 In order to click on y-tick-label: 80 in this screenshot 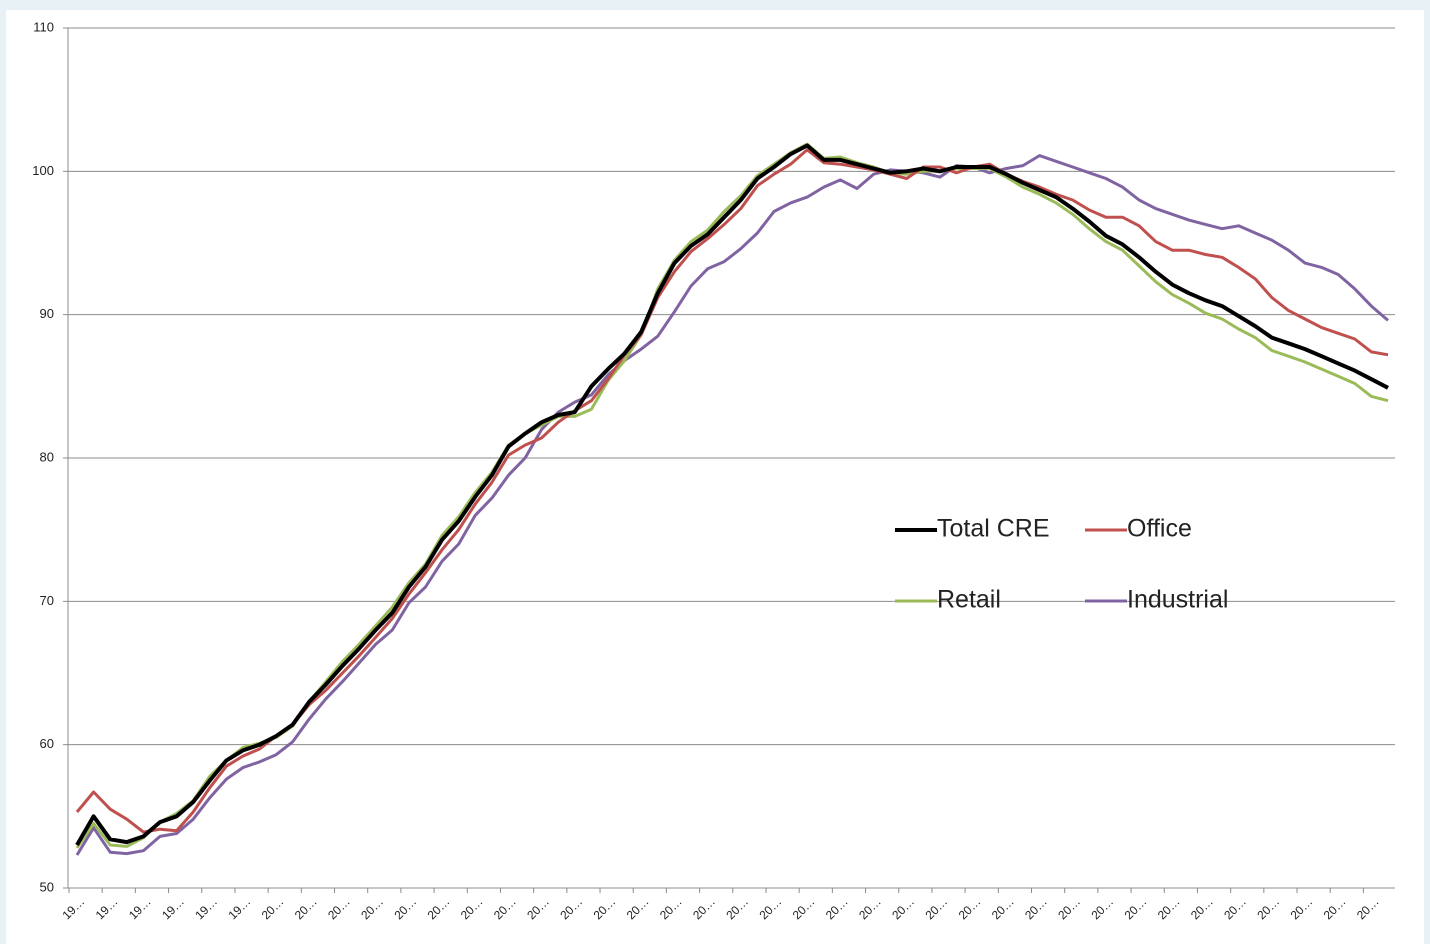, I will do `click(47, 456)`.